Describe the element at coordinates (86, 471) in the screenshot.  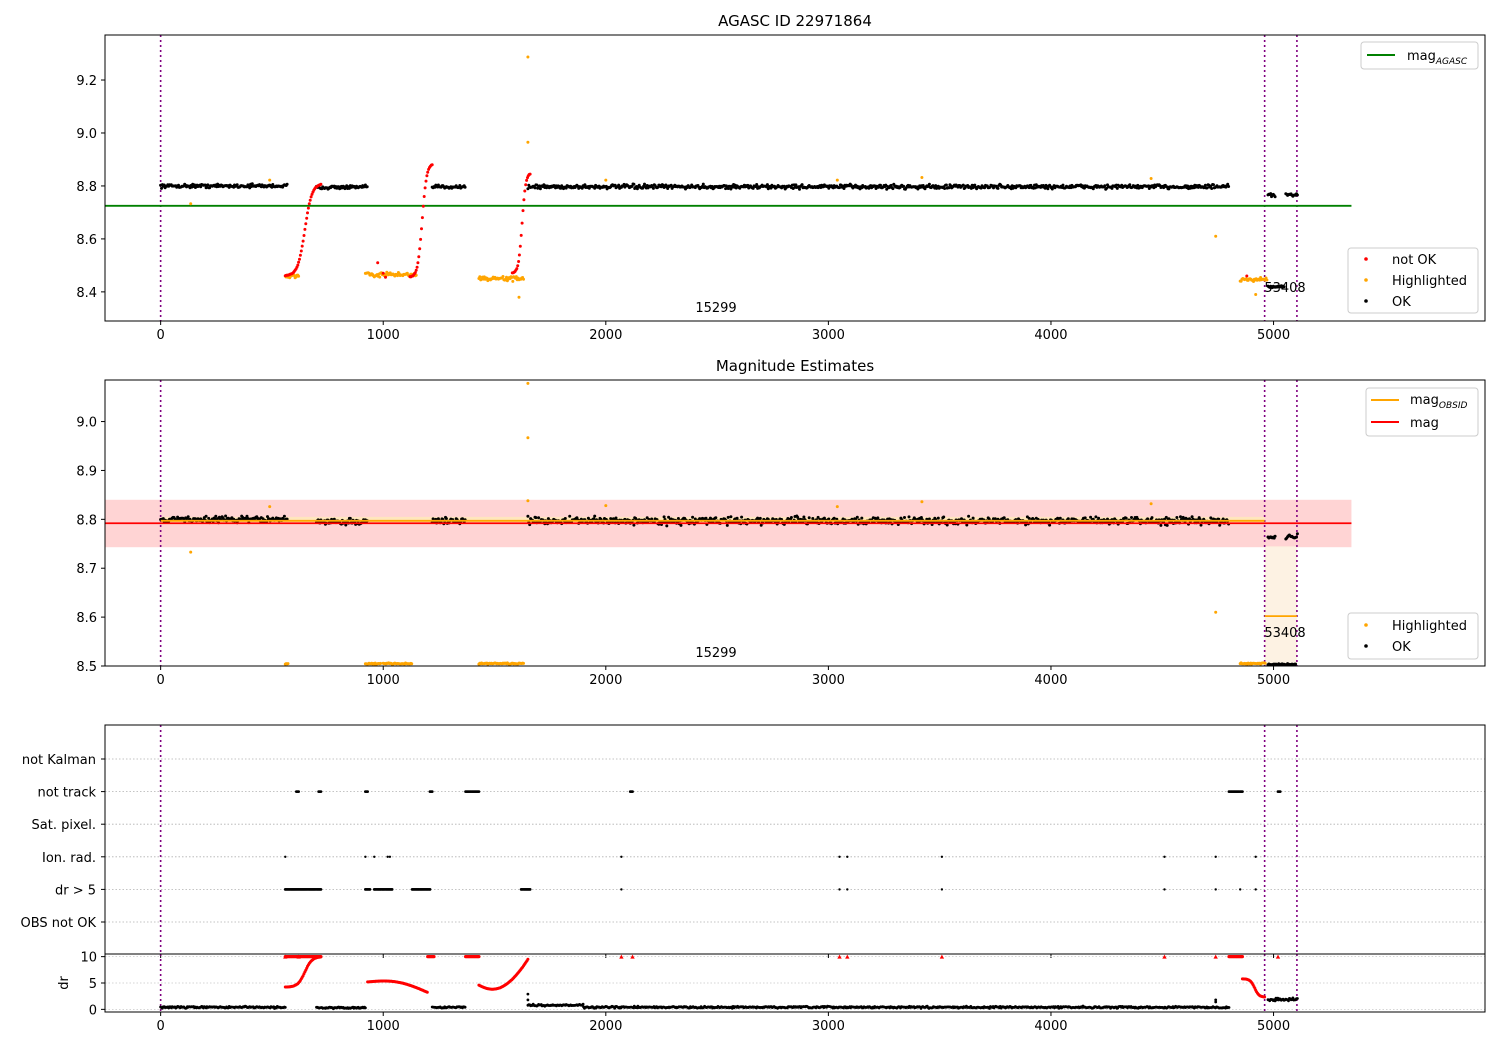
I see `y-tick-label-8.9: 8.9` at that location.